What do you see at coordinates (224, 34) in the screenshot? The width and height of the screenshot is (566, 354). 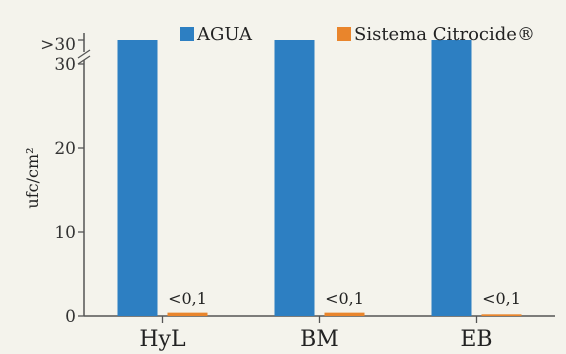 I see `legend-label-agua: AGUA` at bounding box center [224, 34].